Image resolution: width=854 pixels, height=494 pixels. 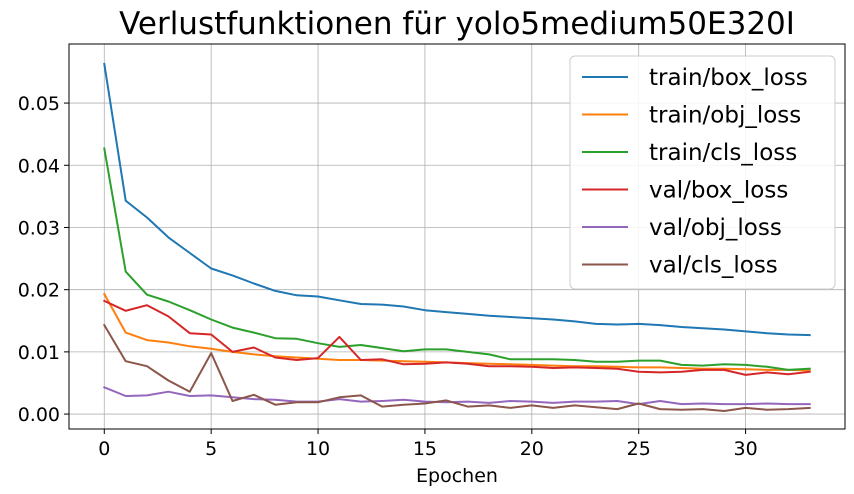 What do you see at coordinates (39, 415) in the screenshot?
I see `y-tick-label: 0.00` at bounding box center [39, 415].